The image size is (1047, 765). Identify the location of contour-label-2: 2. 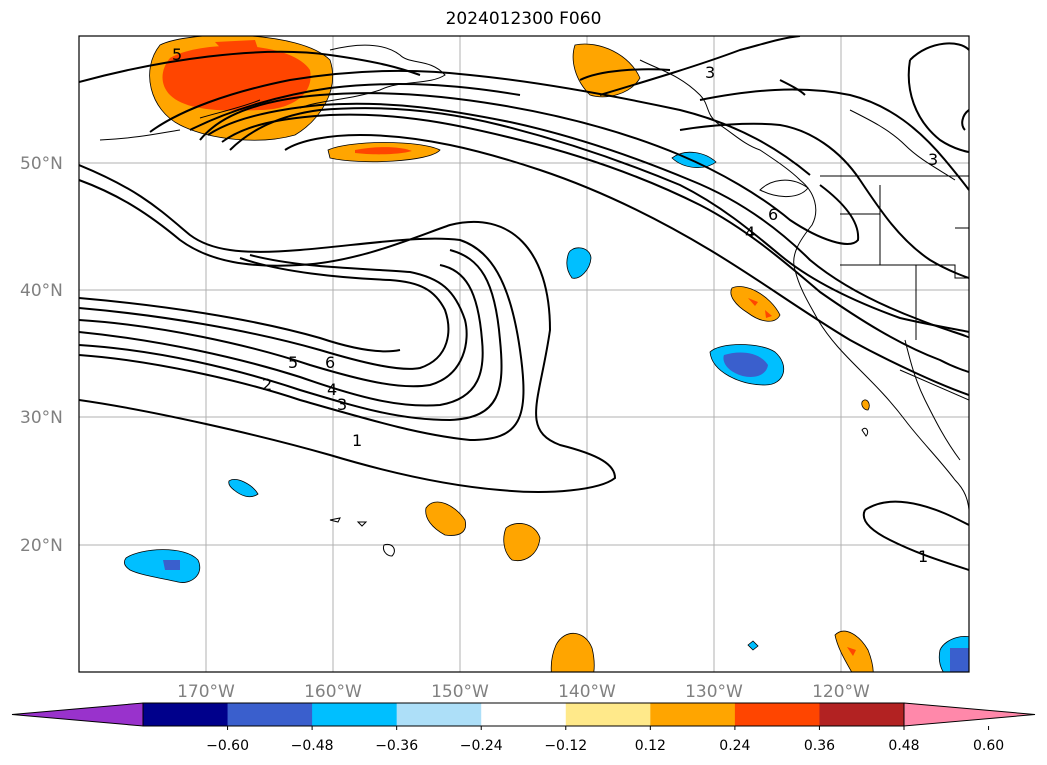
(267, 384).